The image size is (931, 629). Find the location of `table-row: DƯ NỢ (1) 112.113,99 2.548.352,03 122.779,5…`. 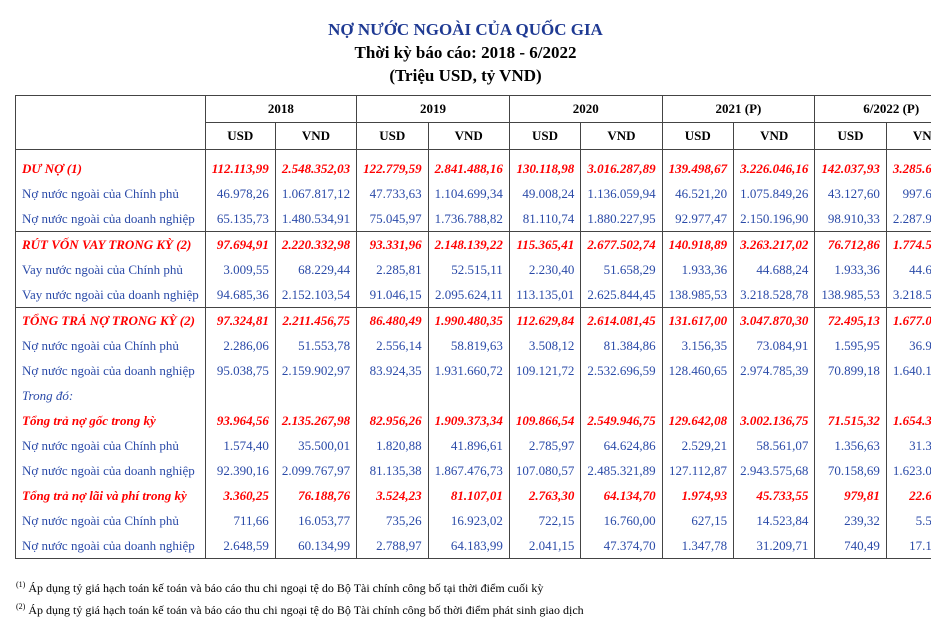

table-row: DƯ NỢ (1) 112.113,99 2.548.352,03 122.779,5… is located at coordinates (473, 165).